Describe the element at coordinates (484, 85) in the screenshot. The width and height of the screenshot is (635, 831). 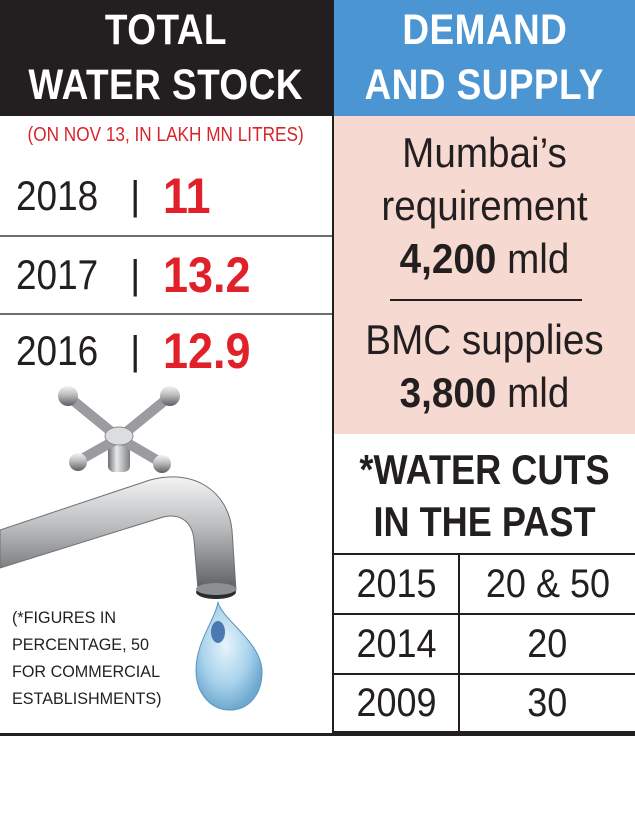
I see `header-right-line2: AND SUPPLY` at that location.